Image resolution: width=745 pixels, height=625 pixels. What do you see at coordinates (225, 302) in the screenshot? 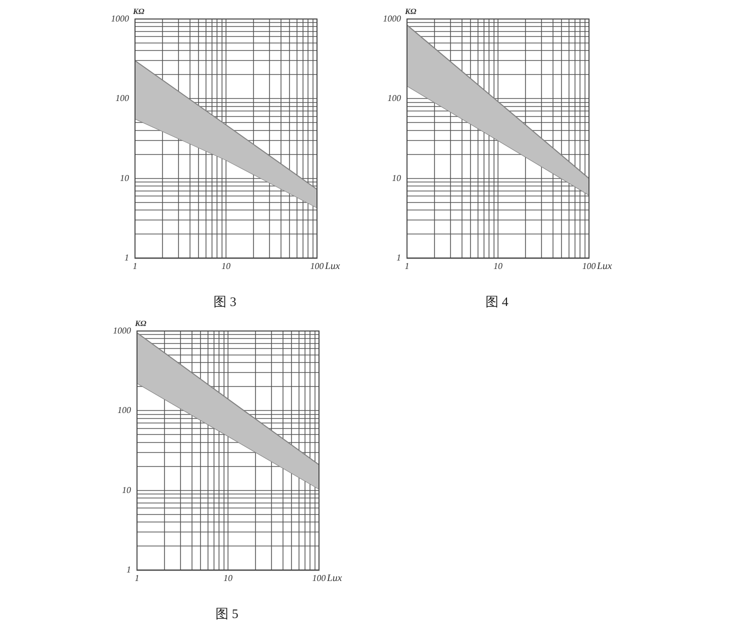
I see `caption: 图 3` at bounding box center [225, 302].